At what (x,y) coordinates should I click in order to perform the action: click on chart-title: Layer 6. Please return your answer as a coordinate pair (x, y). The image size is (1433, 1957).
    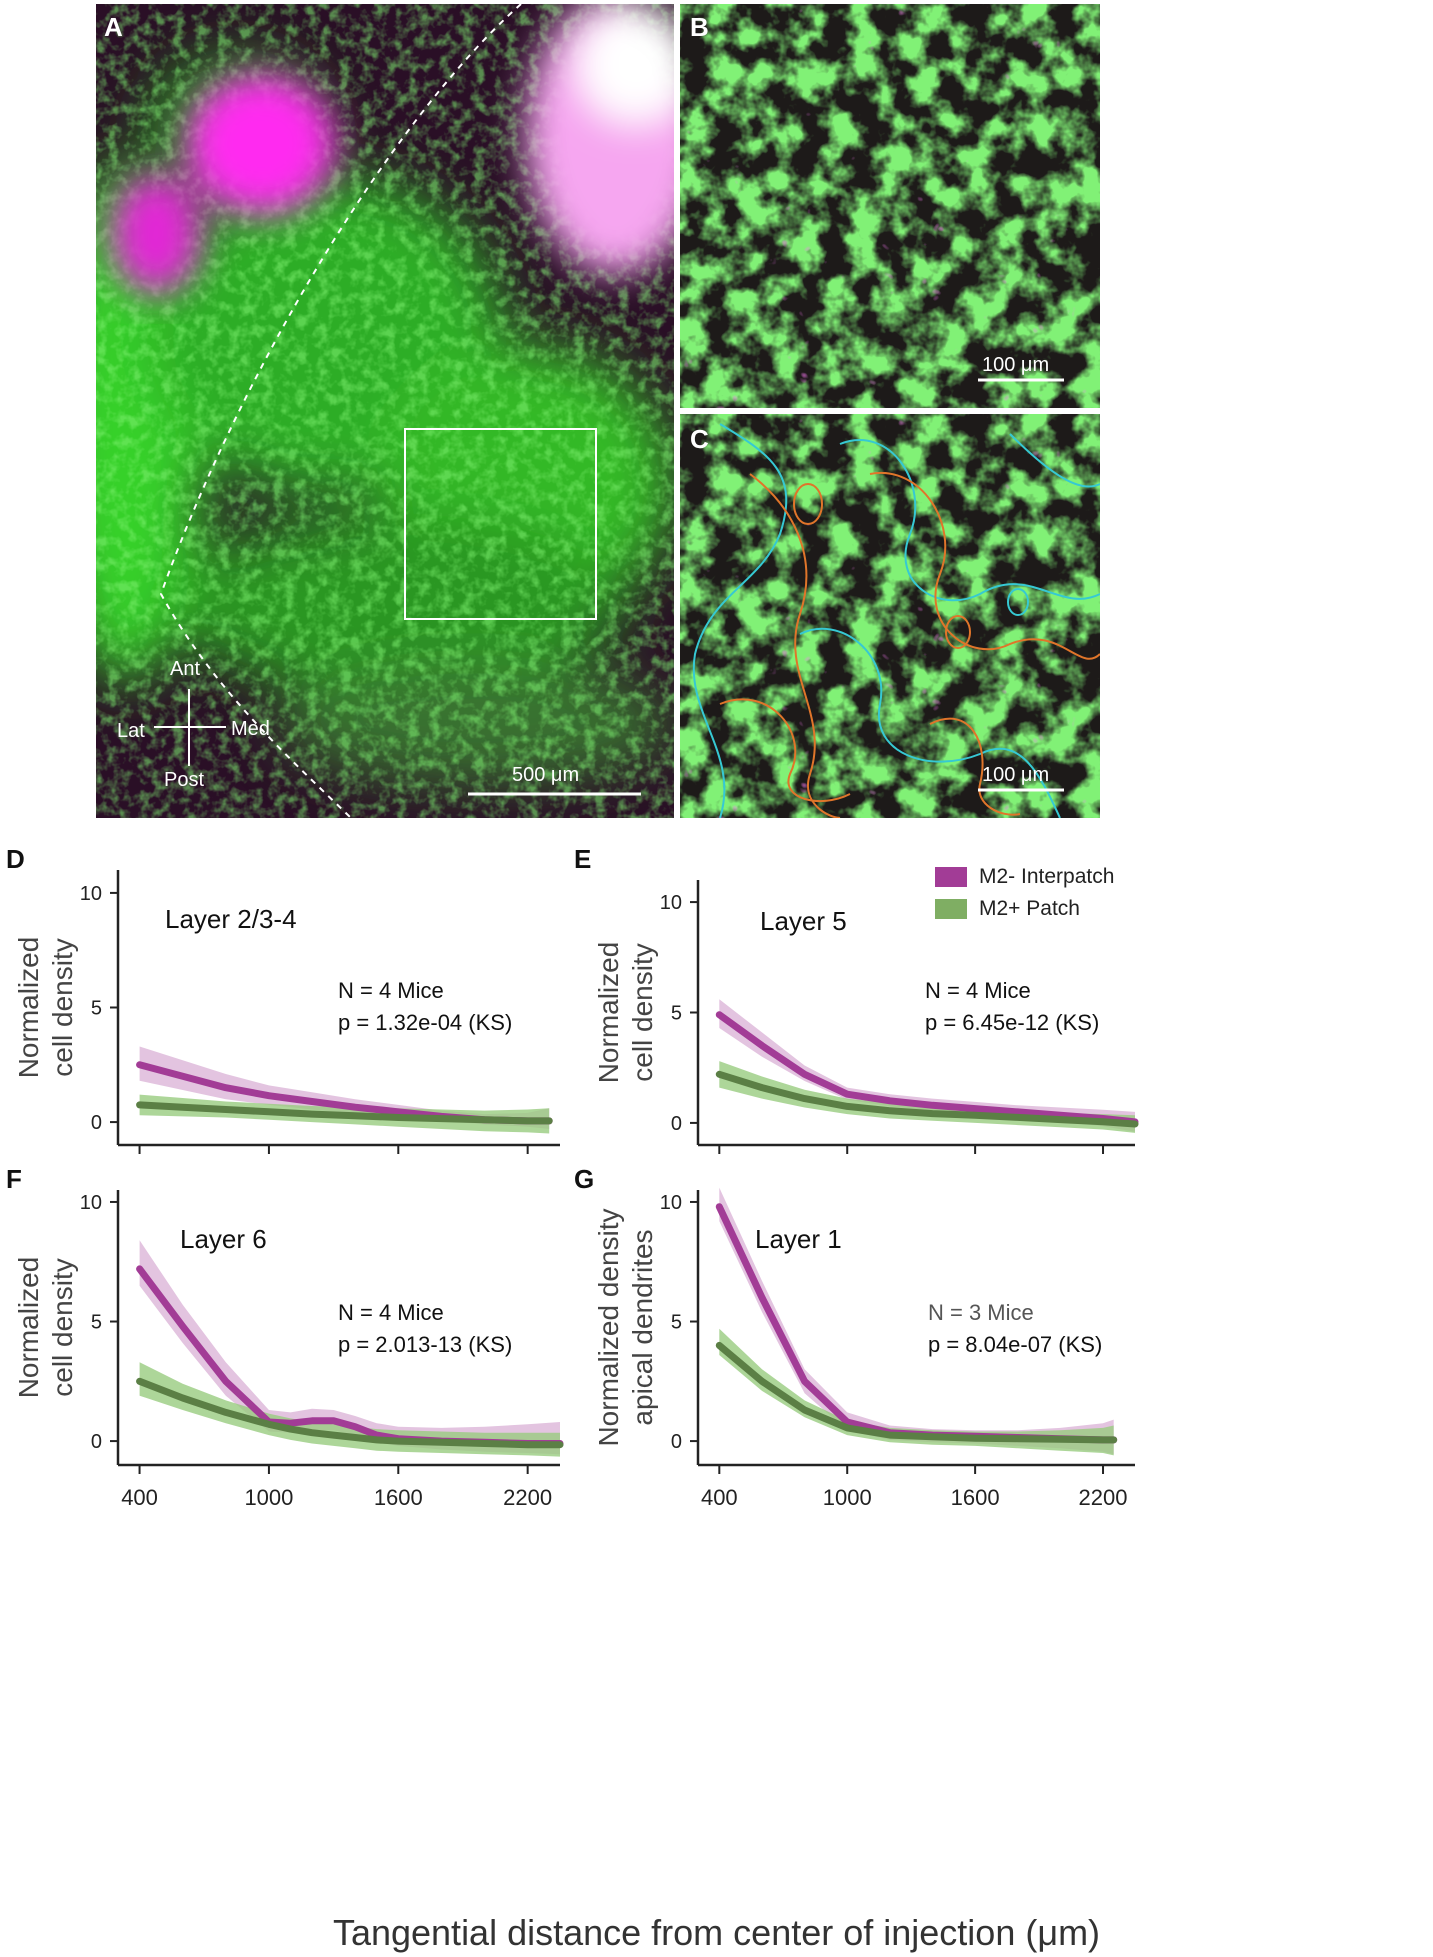
    Looking at the image, I should click on (223, 1239).